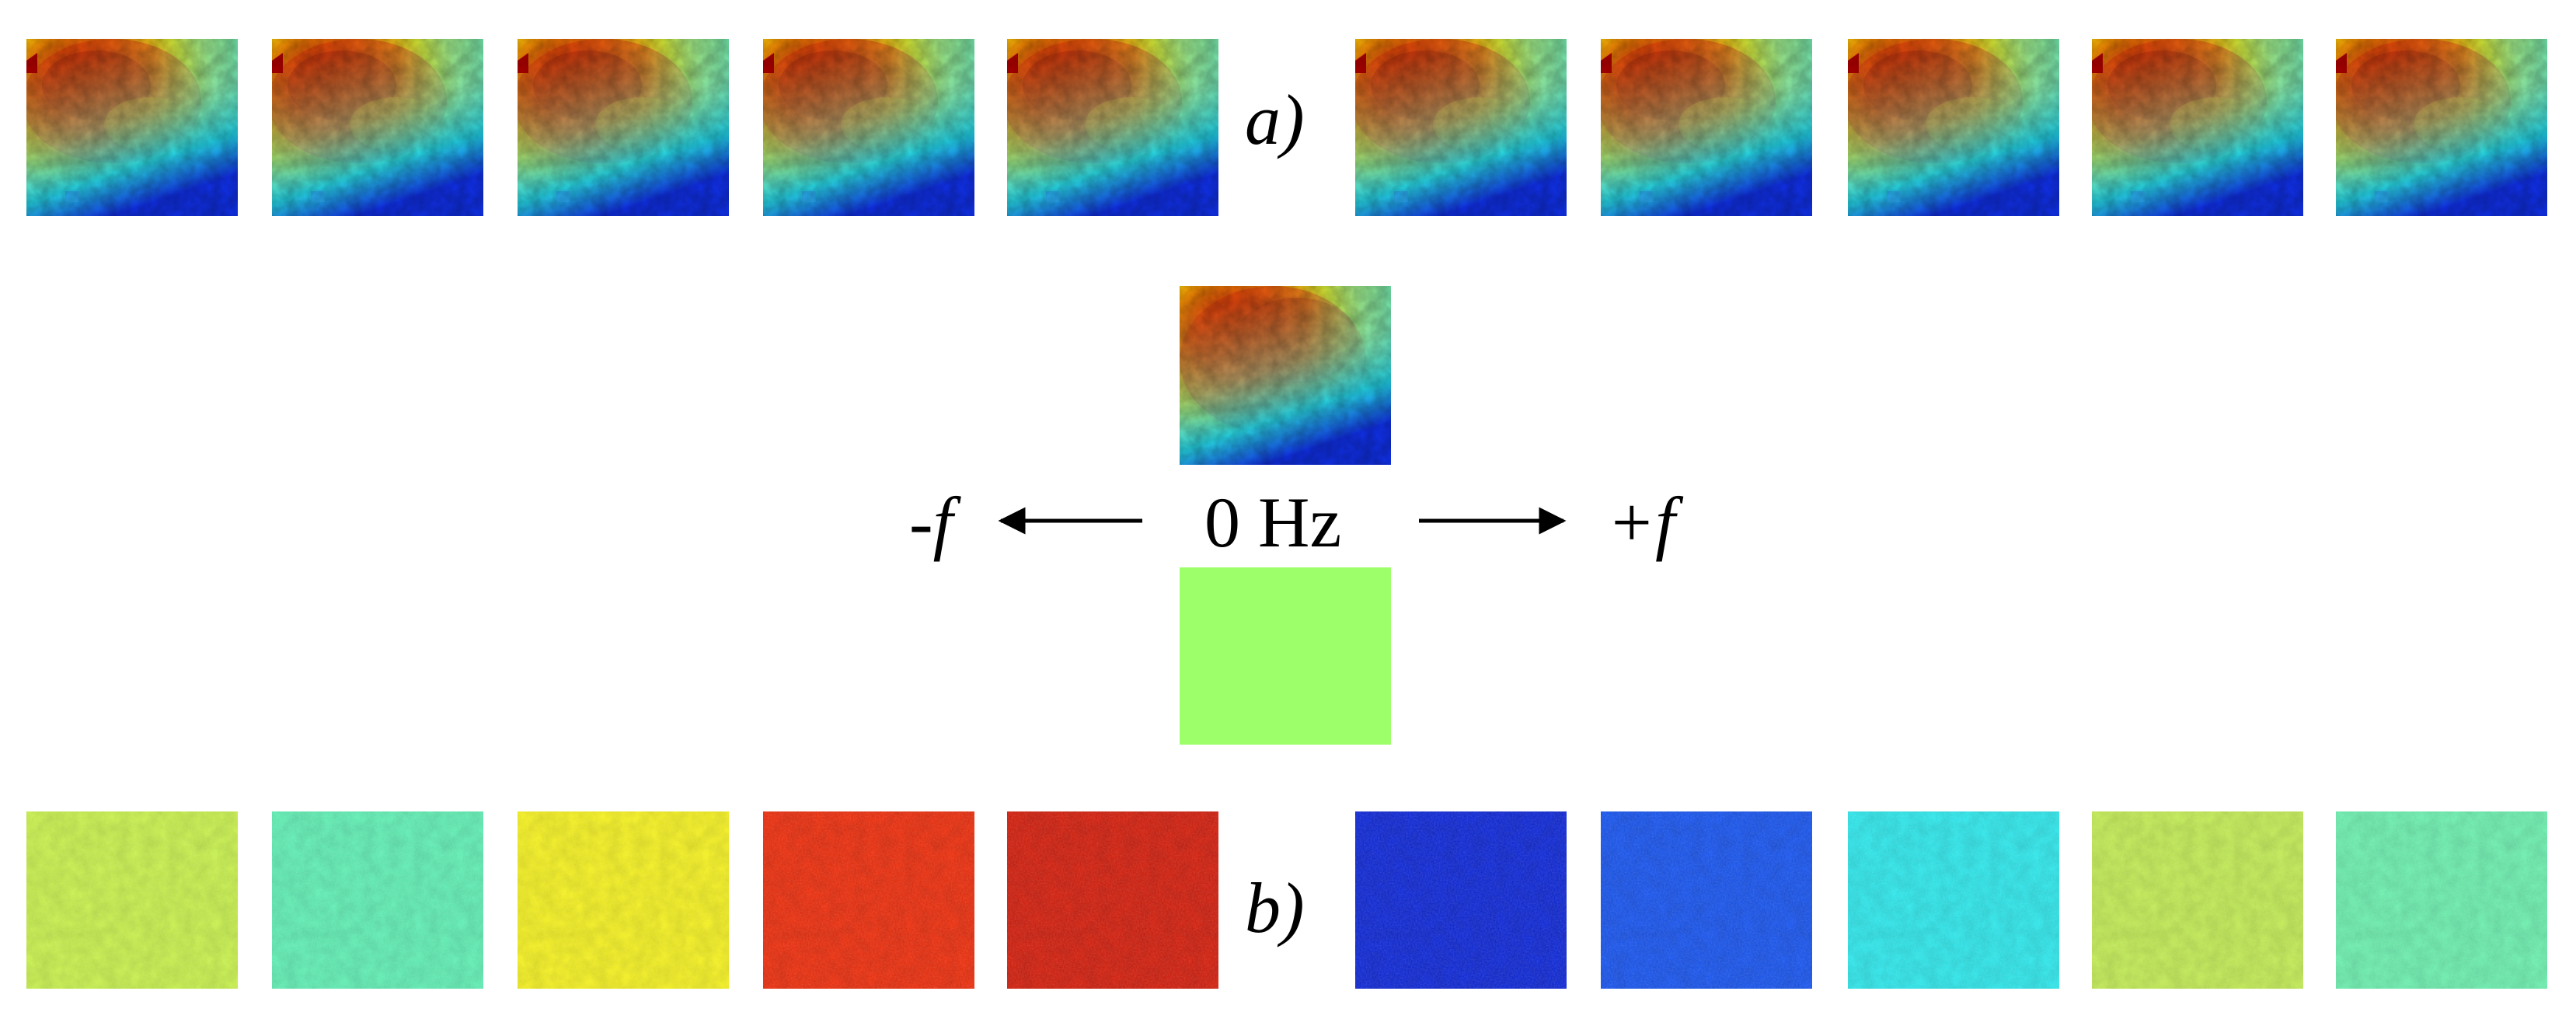 The width and height of the screenshot is (2576, 1019). I want to click on row-a-label: a), so click(1275, 120).